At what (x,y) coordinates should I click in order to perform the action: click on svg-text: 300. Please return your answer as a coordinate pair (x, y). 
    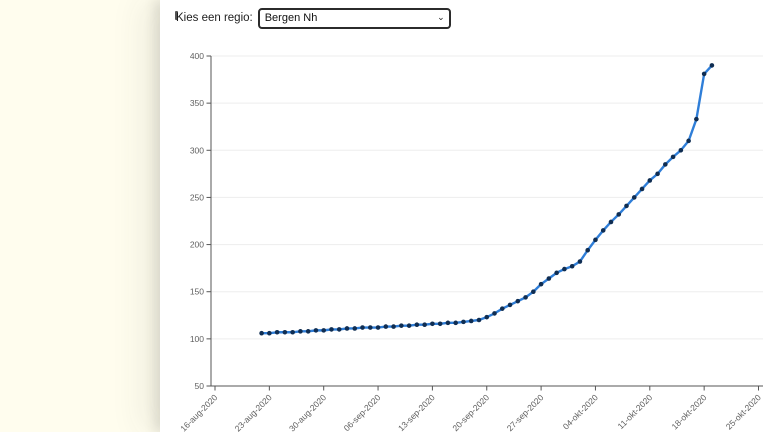
    Looking at the image, I should click on (197, 150).